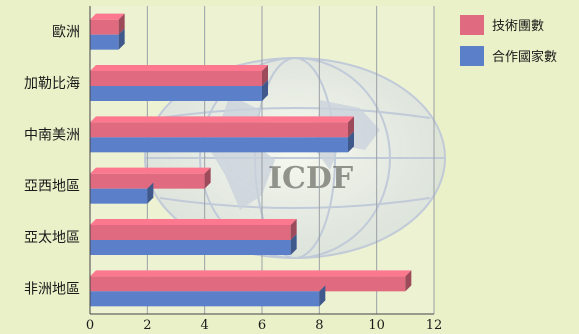 The height and width of the screenshot is (334, 579). Describe the element at coordinates (52, 289) in the screenshot. I see `category-label: 非洲地區` at that location.